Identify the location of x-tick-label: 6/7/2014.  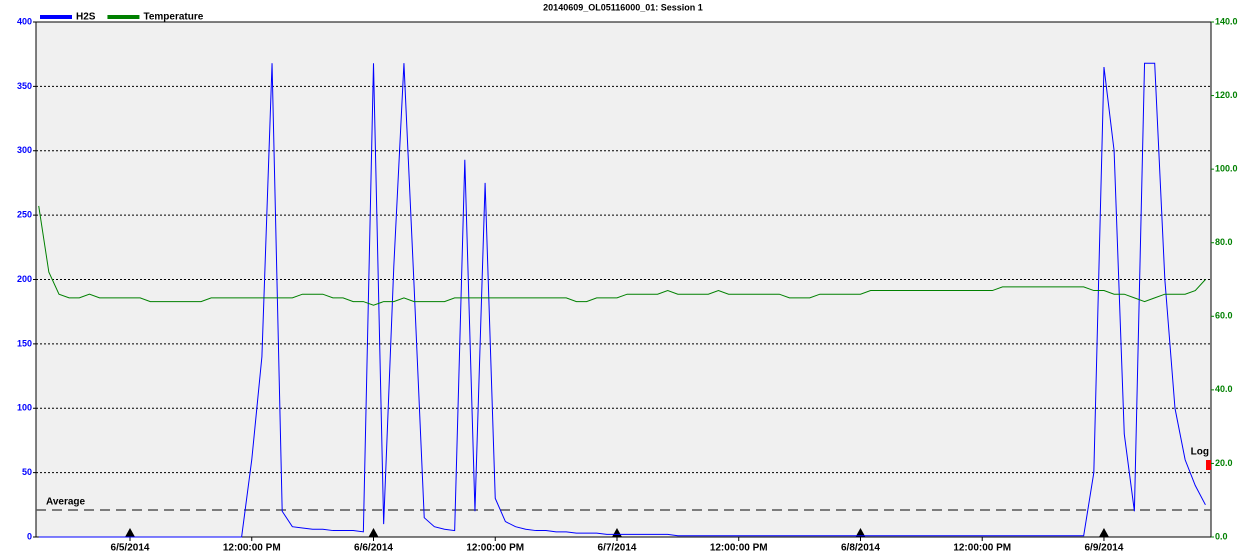
(617, 548).